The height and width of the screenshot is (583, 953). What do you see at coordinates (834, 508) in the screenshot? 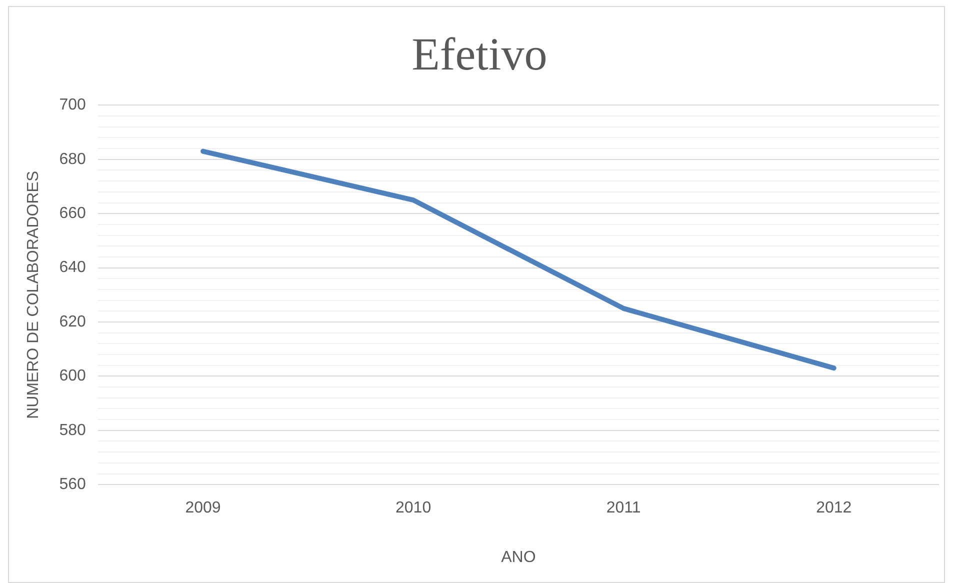
I see `x-tick-label: 2012` at bounding box center [834, 508].